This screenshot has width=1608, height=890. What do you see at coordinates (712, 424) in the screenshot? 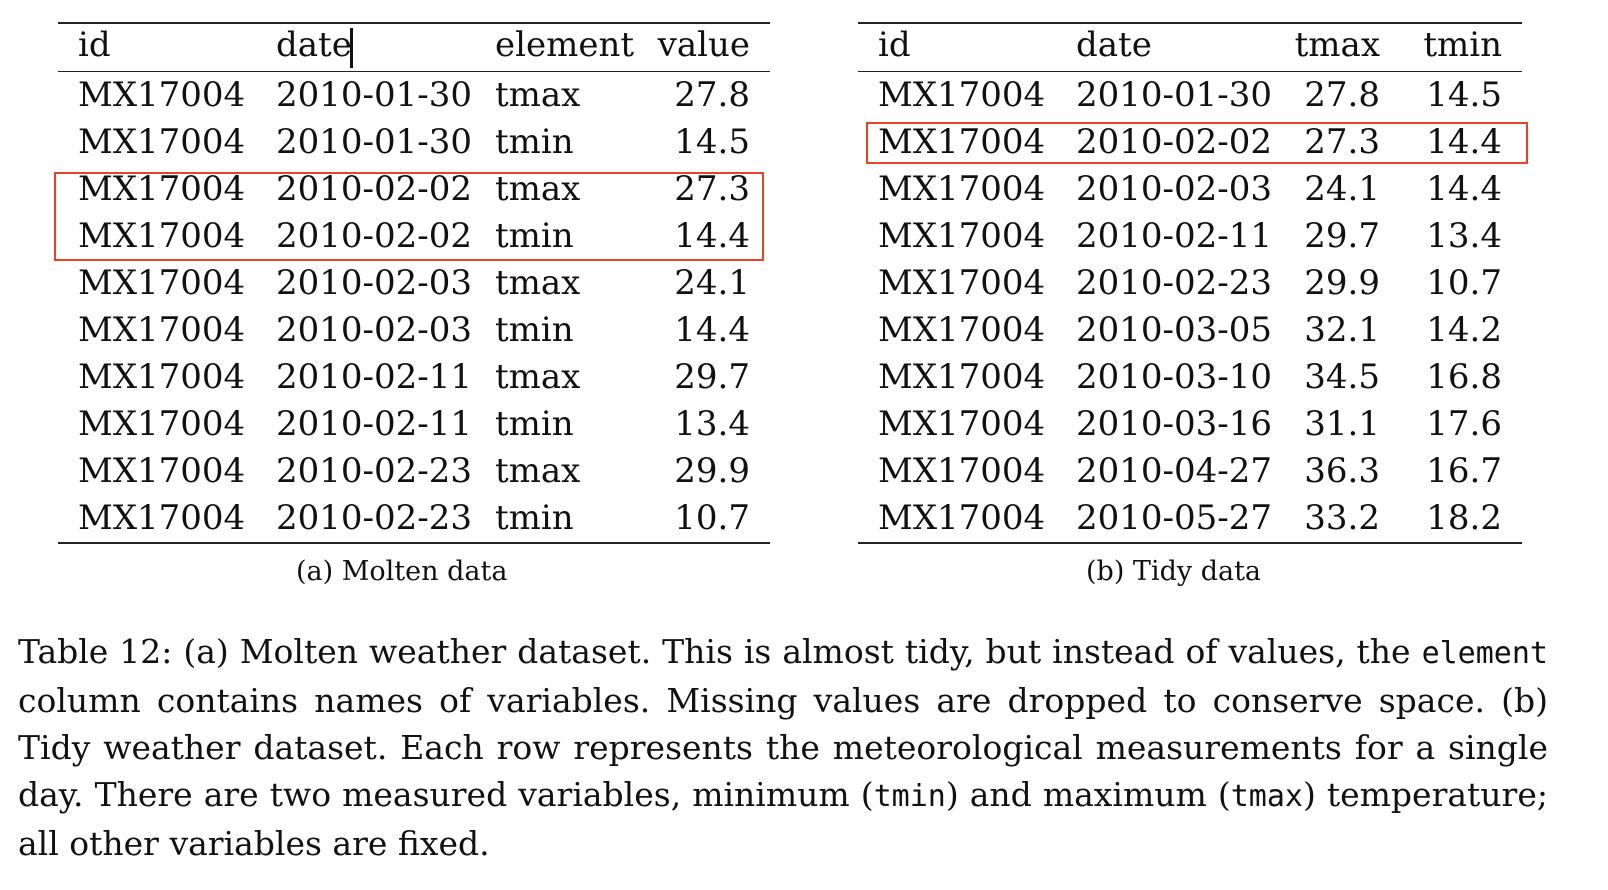
I see `cell-value: 13.4` at bounding box center [712, 424].